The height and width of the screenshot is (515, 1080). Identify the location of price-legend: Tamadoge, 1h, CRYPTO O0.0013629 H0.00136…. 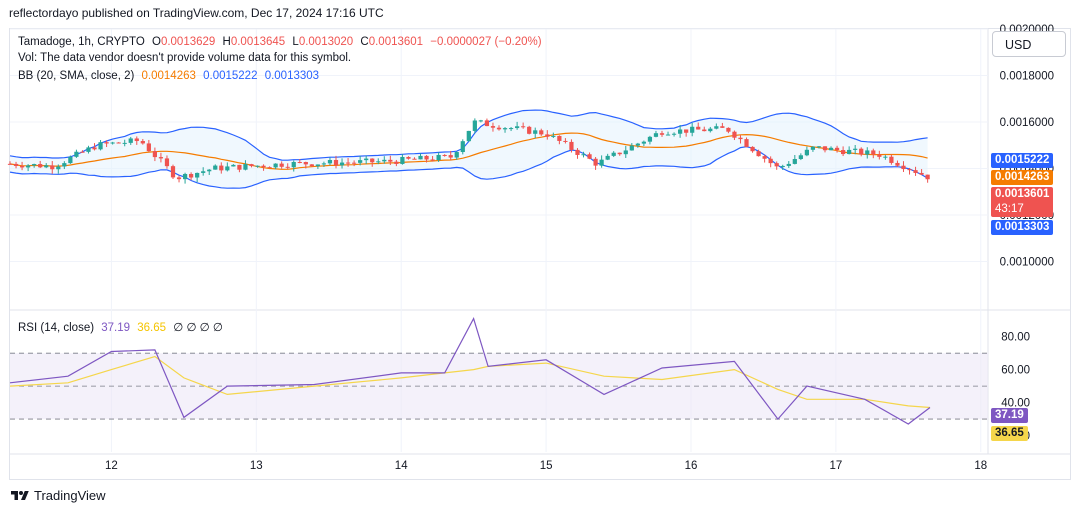
(282, 42).